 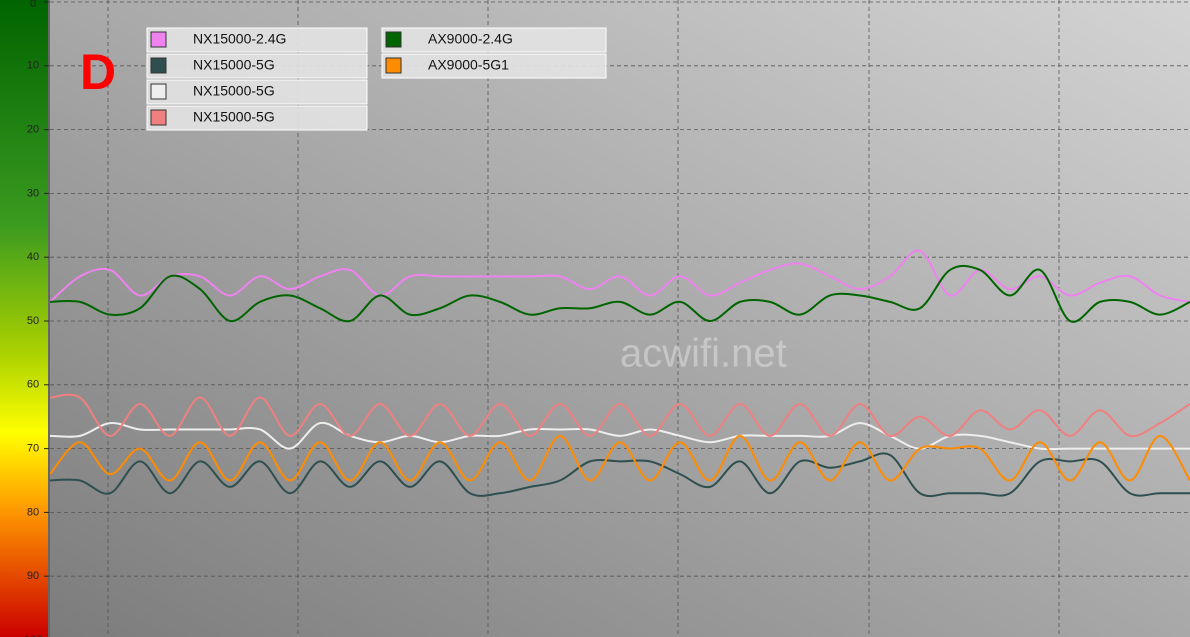 I want to click on y-tick-label: 10, so click(x=33, y=66).